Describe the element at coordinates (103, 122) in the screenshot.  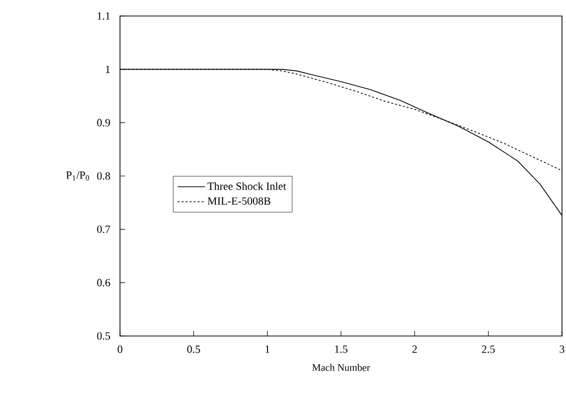
I see `y-tick-label: 0.9` at that location.